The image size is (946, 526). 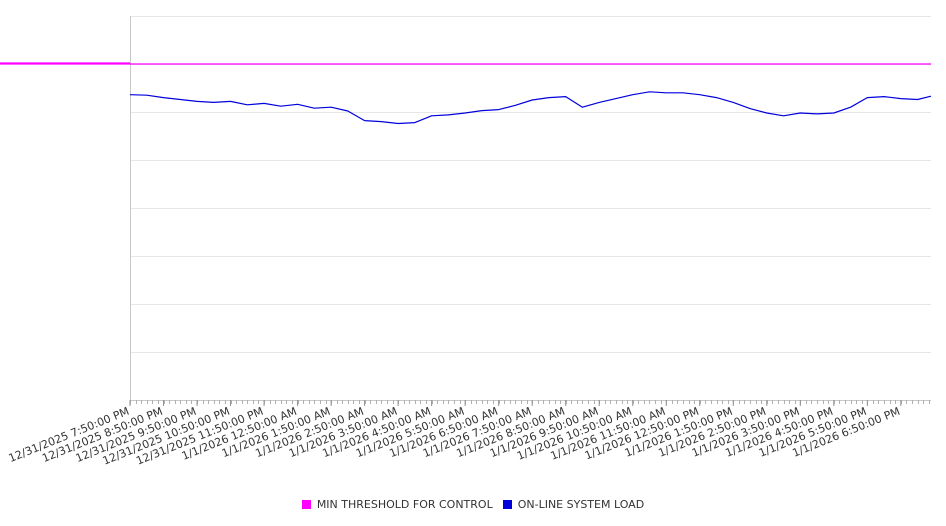 I want to click on legend-swatch-threshold, so click(x=306, y=504).